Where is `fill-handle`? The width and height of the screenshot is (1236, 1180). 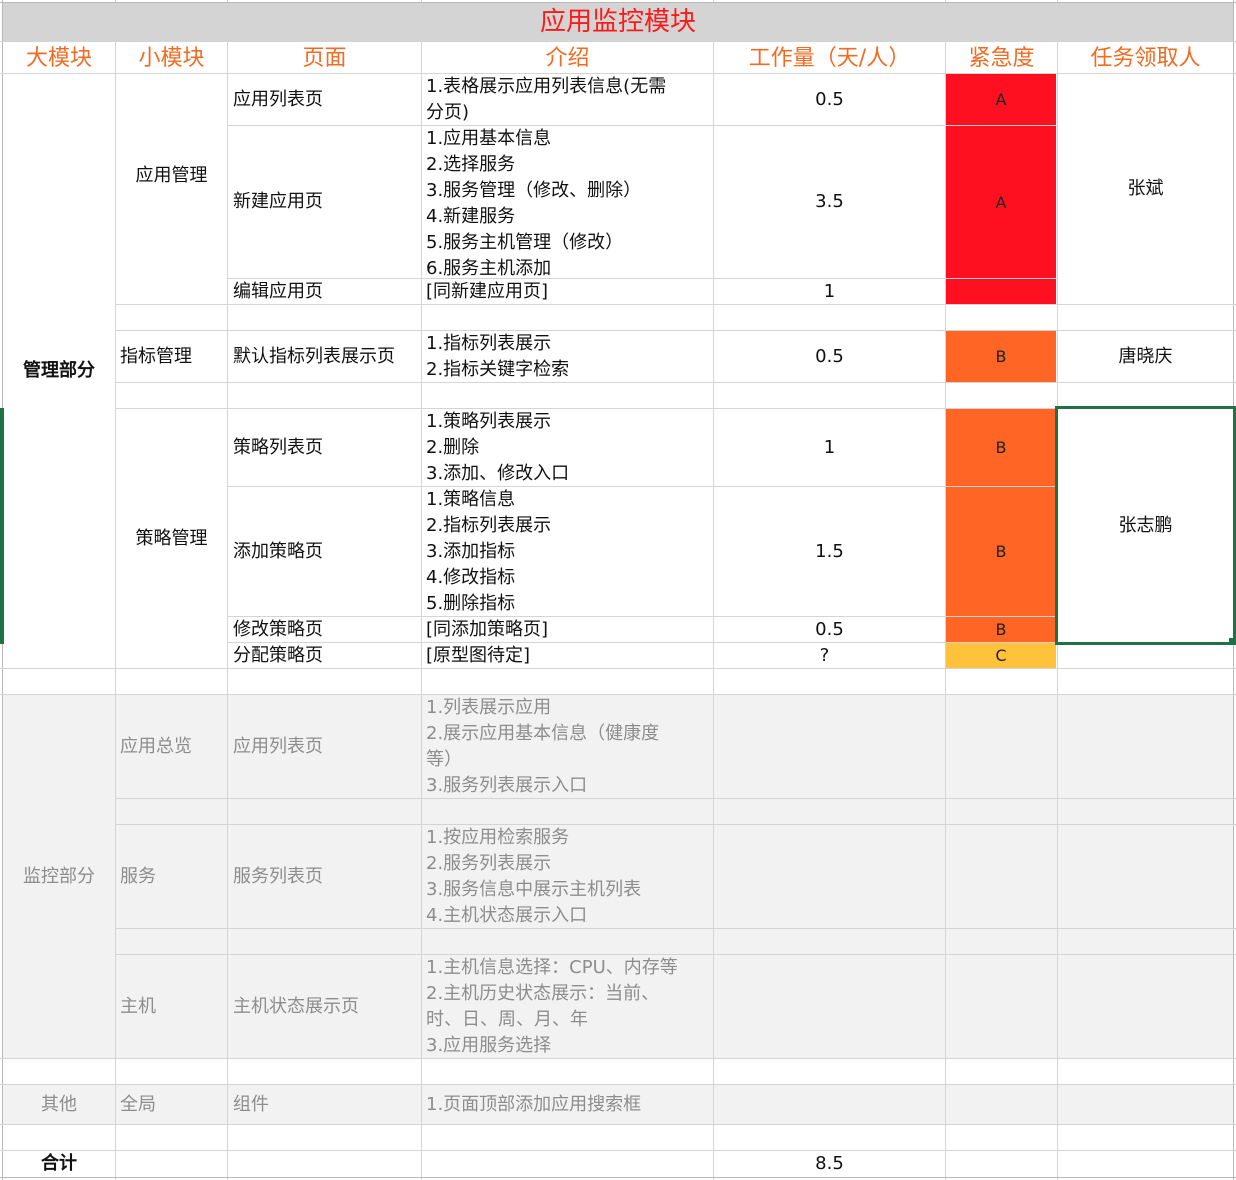 fill-handle is located at coordinates (1232, 641).